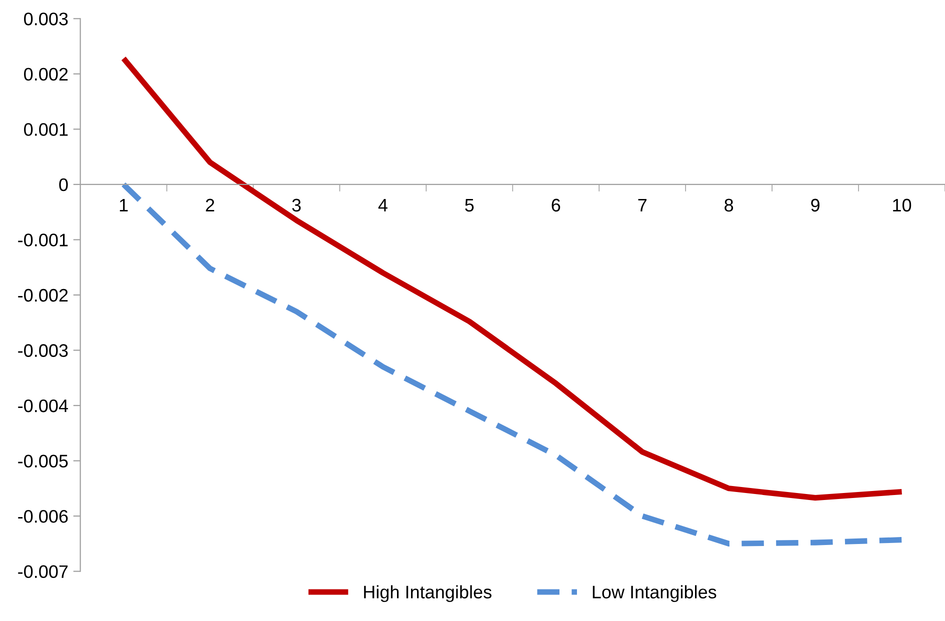 The width and height of the screenshot is (945, 621). Describe the element at coordinates (654, 593) in the screenshot. I see `legend-label: Low Intangibles` at that location.